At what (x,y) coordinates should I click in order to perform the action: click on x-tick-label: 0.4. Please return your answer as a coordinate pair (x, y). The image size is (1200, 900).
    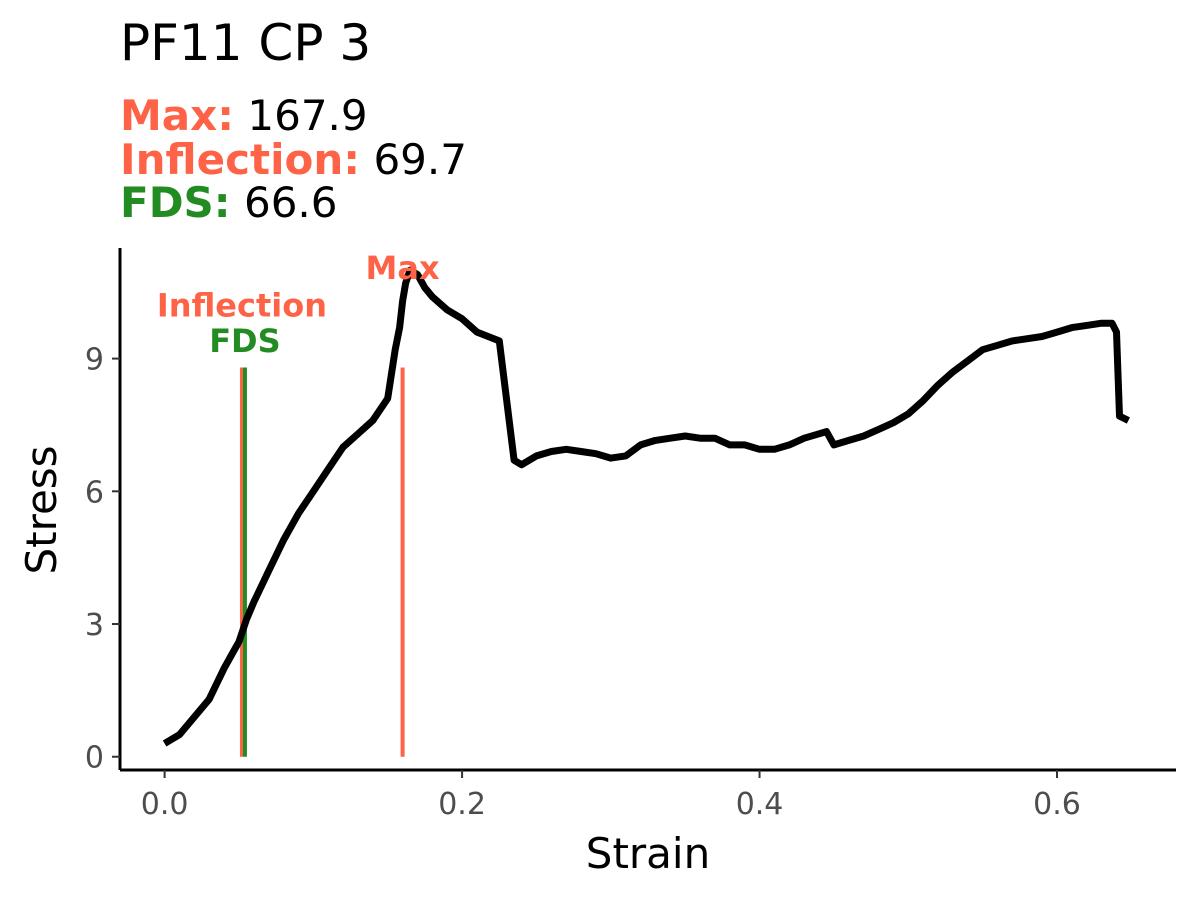
    Looking at the image, I should click on (760, 804).